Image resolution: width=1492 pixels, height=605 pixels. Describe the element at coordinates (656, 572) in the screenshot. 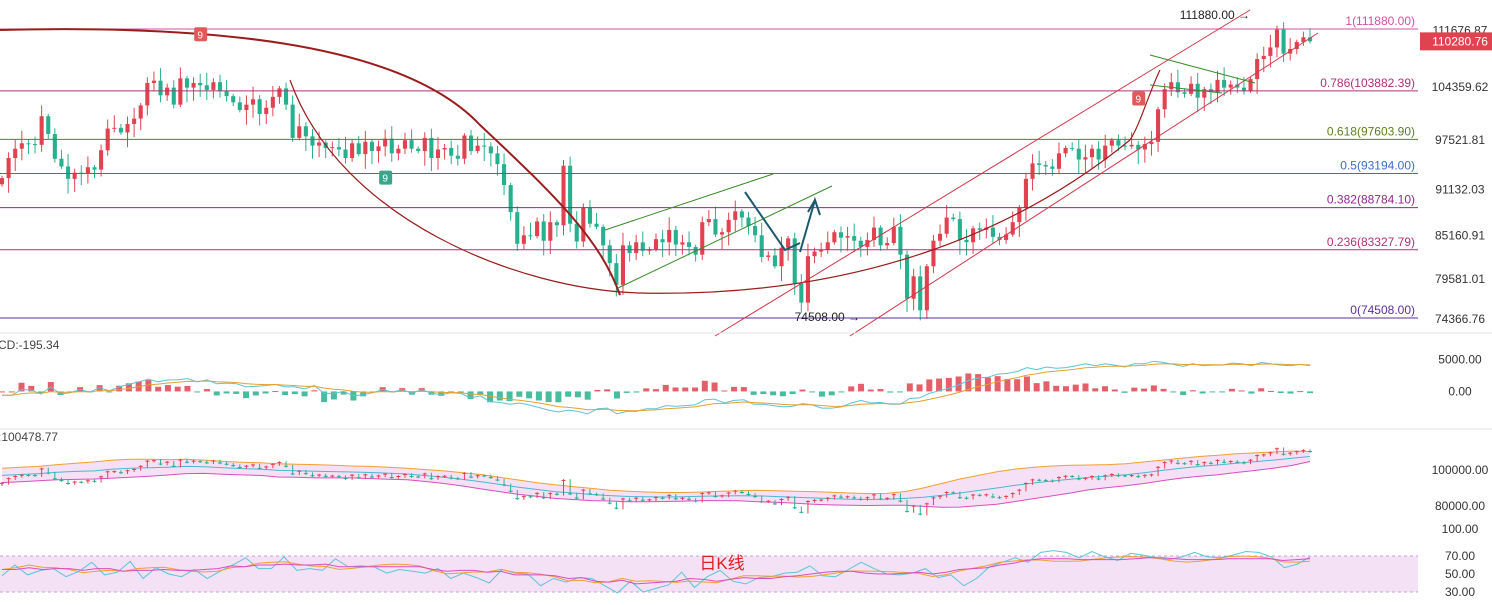

I see `rsi-fast-line` at that location.